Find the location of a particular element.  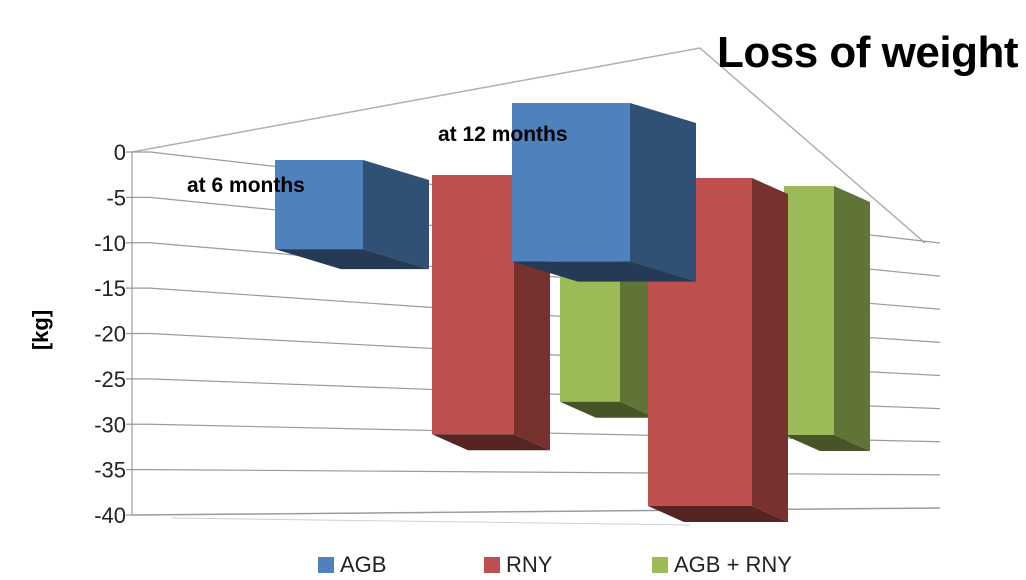

y-tick-label: -20 is located at coordinates (110, 334).